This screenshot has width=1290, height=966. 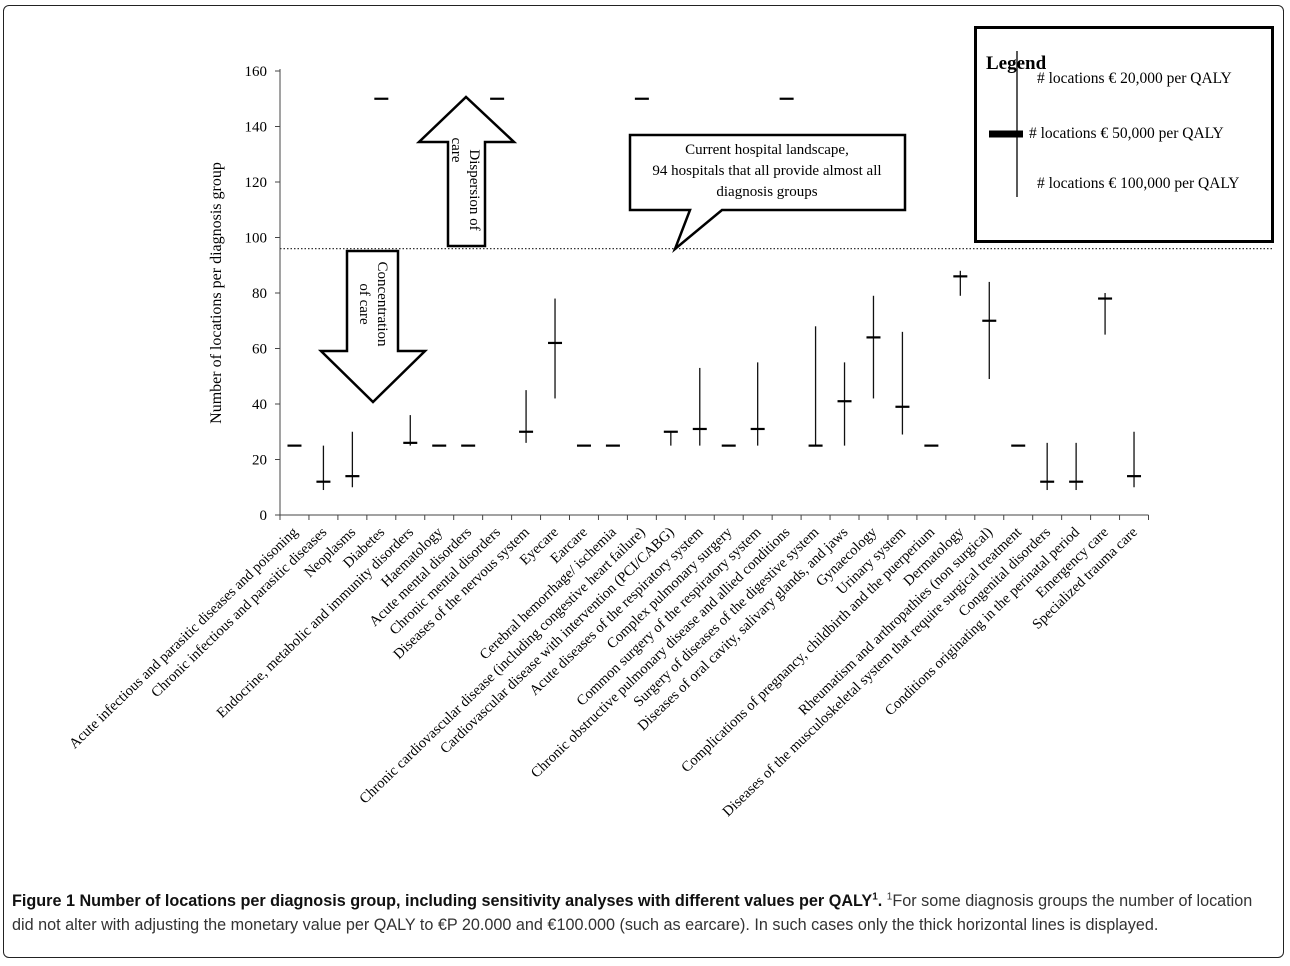 What do you see at coordinates (456, 150) in the screenshot?
I see `up-arrow-label-2: care` at bounding box center [456, 150].